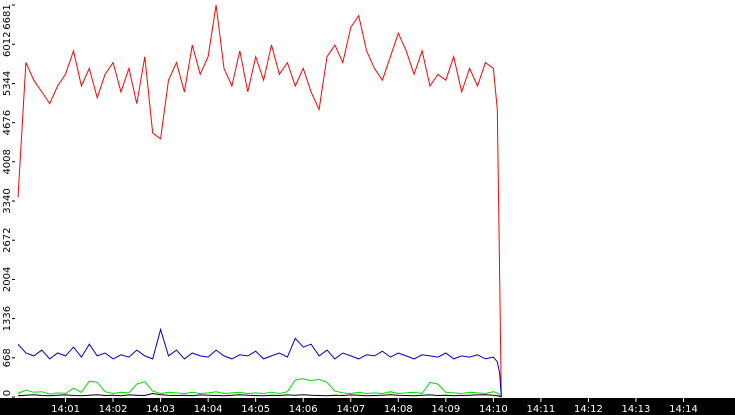 The height and width of the screenshot is (415, 735). I want to click on y-tick-label: 4676, so click(7, 122).